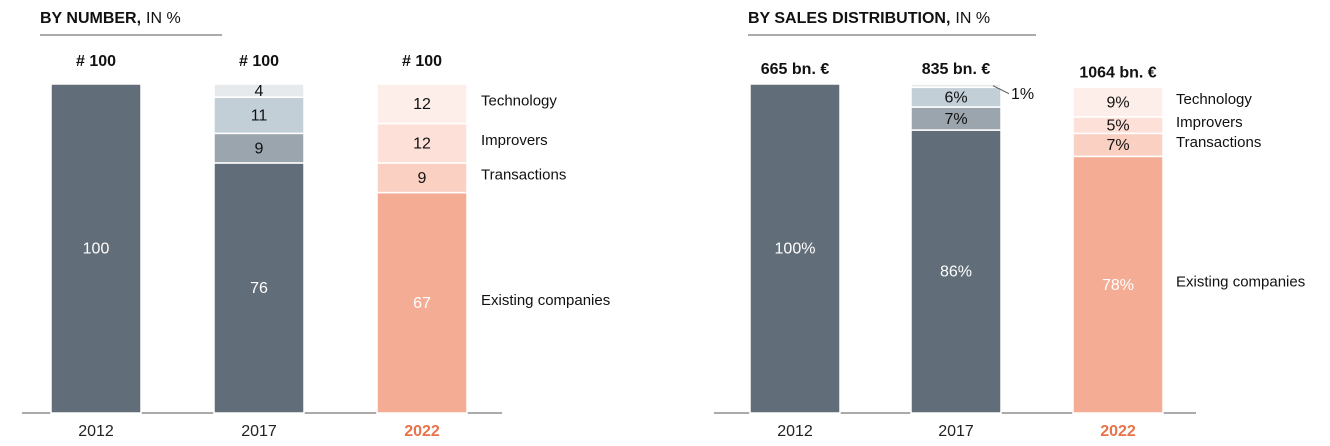  I want to click on value-label: 78%, so click(1118, 285).